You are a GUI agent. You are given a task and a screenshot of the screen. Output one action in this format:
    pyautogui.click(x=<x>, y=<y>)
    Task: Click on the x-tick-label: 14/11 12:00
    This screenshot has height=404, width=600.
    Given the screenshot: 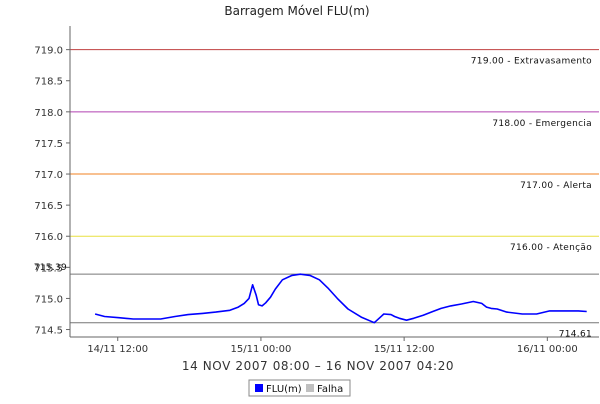 What is the action you would take?
    pyautogui.click(x=117, y=349)
    